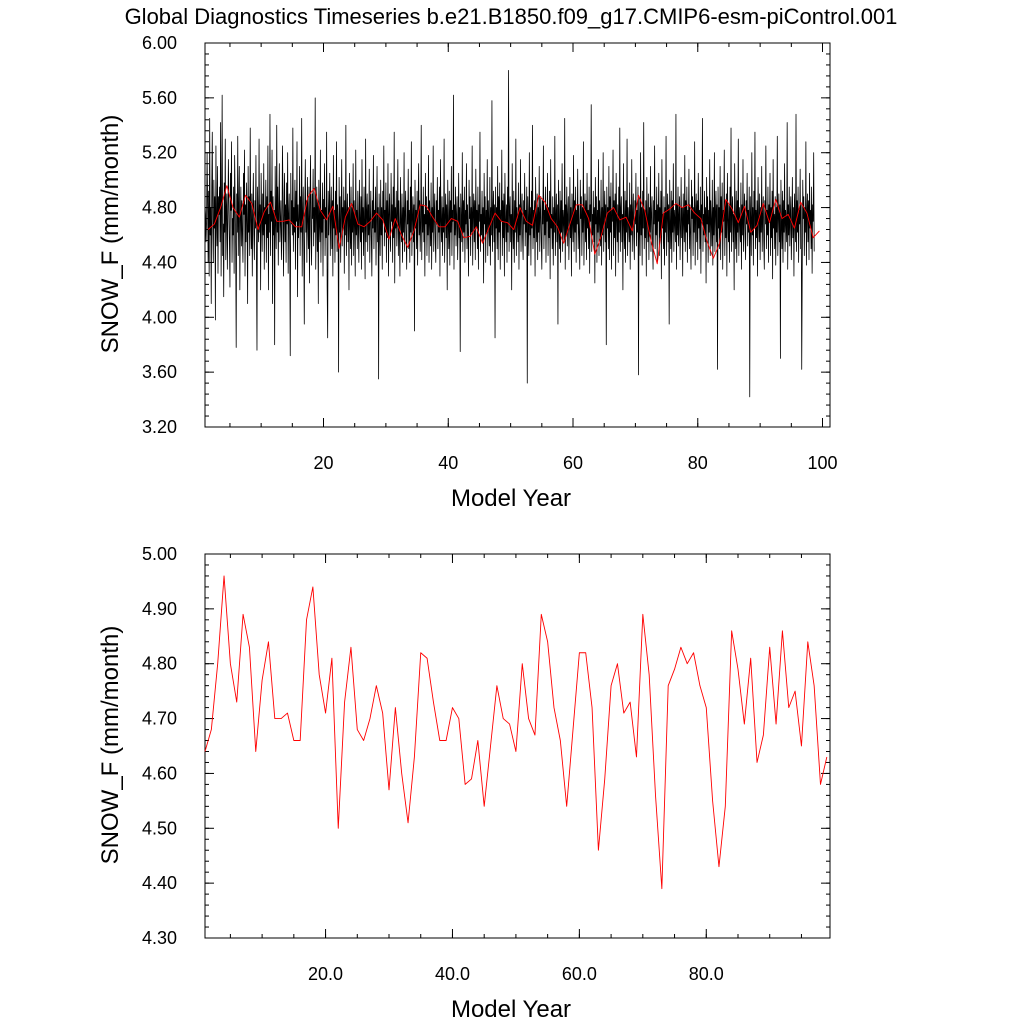 This screenshot has width=1024, height=1024. What do you see at coordinates (159, 719) in the screenshot?
I see `y-tick-label: 4.70` at bounding box center [159, 719].